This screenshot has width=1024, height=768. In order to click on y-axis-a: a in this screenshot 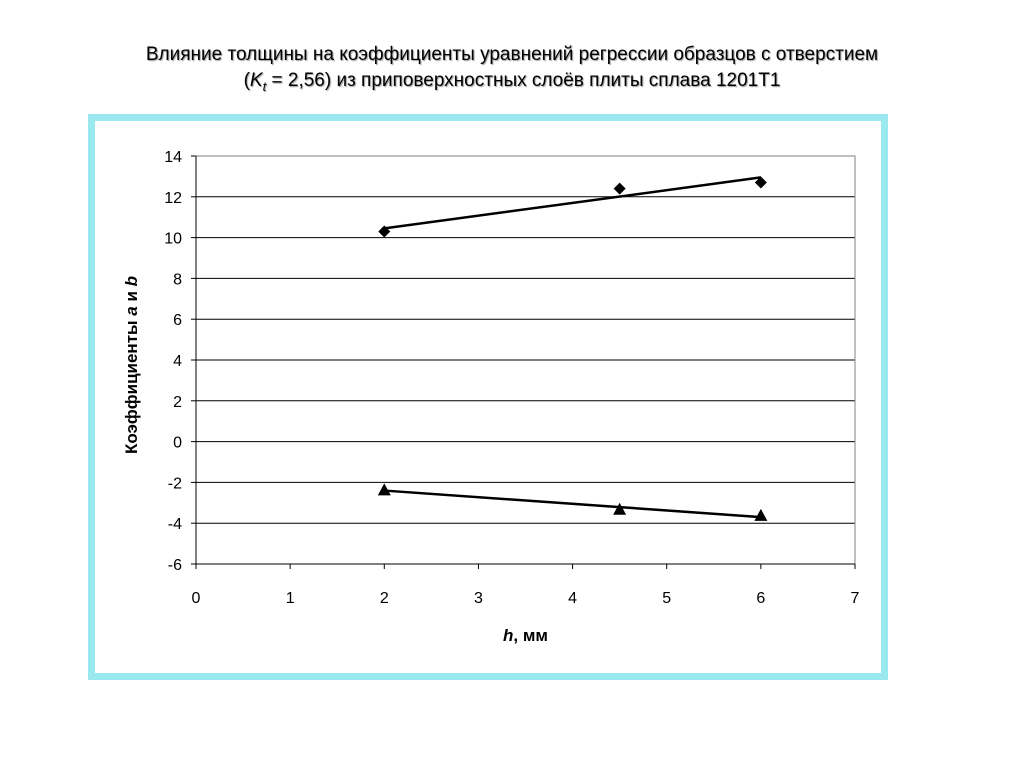, I will do `click(131, 310)`.